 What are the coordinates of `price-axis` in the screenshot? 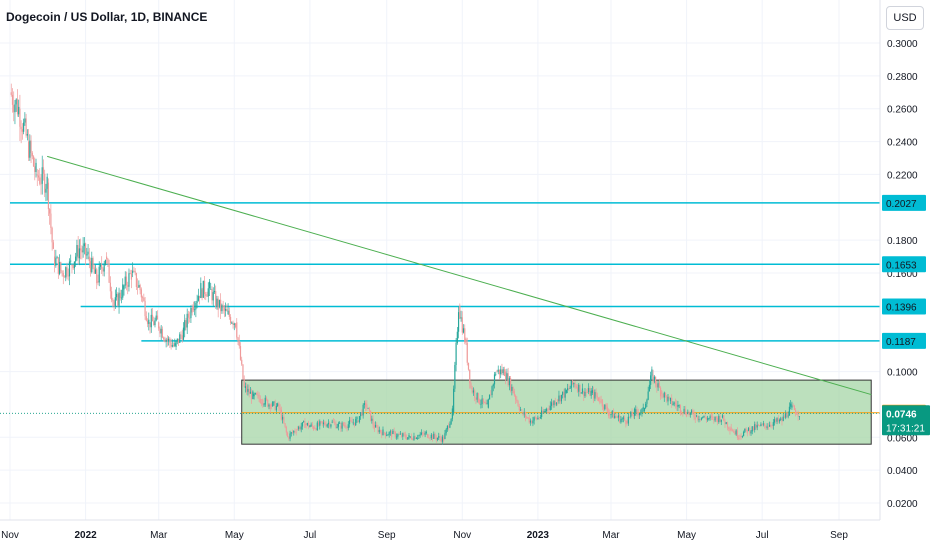 It's located at (906, 275).